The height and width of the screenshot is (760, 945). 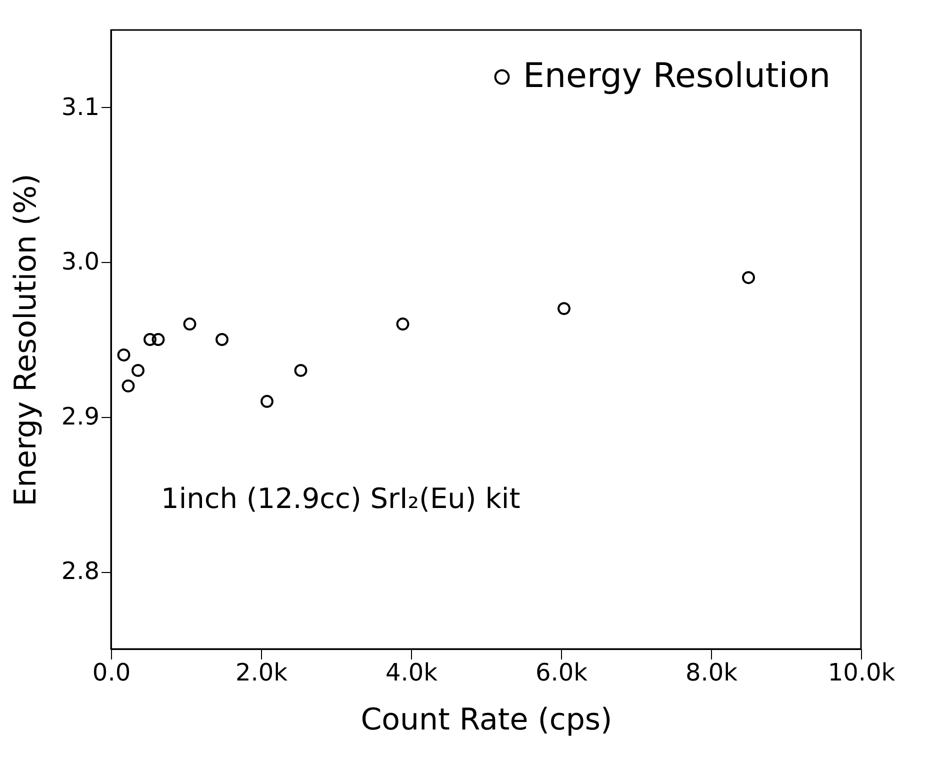 I want to click on y-tick-label: 2.9, so click(x=80, y=416).